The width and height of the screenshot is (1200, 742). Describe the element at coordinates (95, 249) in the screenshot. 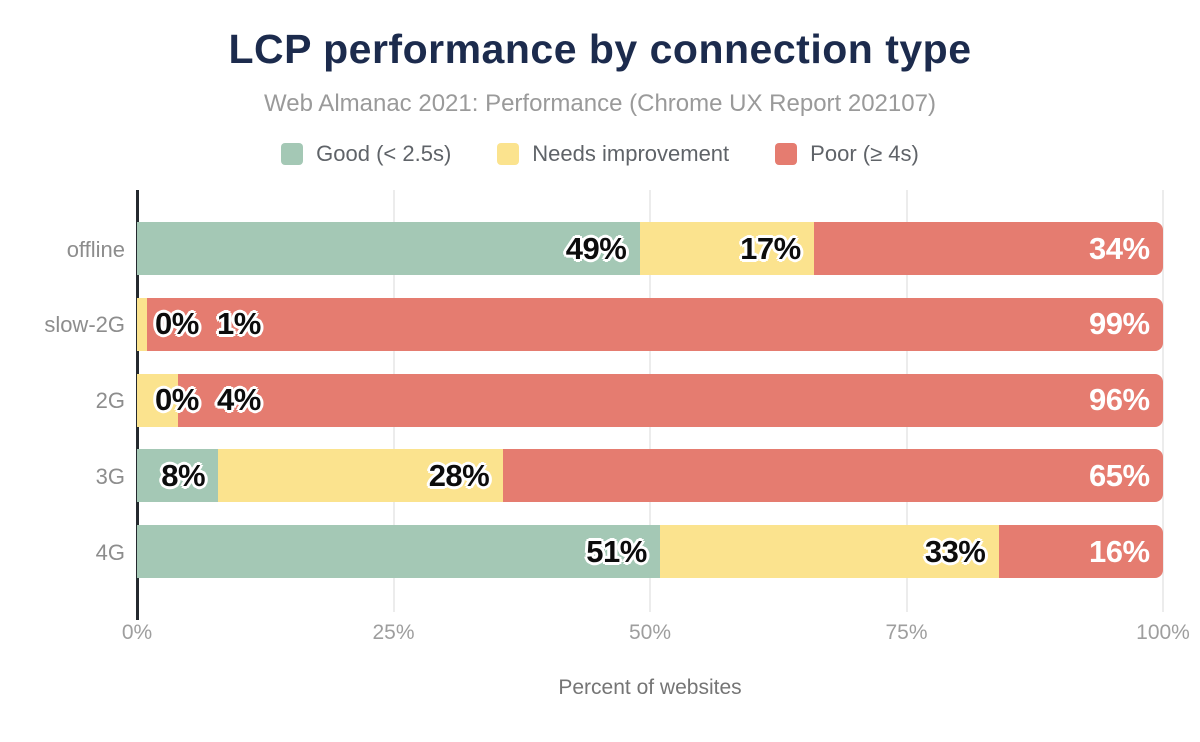

I see `category-label-offline: offline` at that location.